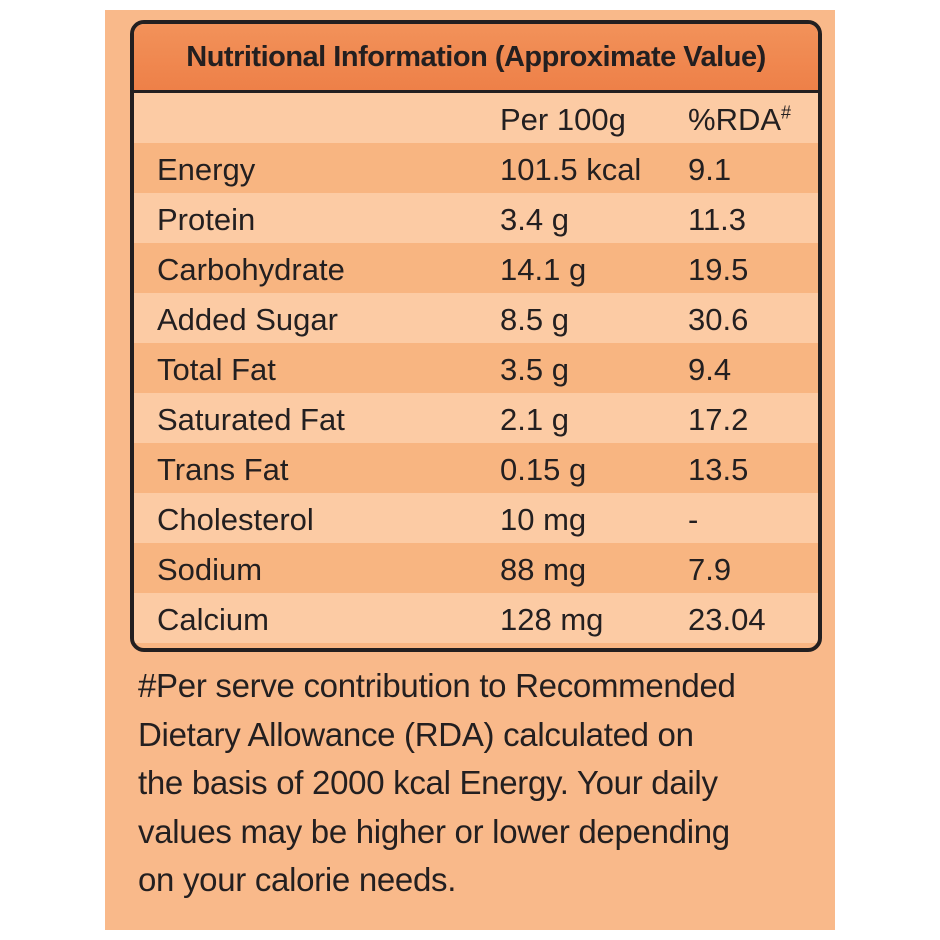 This screenshot has width=940, height=940. I want to click on nutrient-name: Protein, so click(206, 219).